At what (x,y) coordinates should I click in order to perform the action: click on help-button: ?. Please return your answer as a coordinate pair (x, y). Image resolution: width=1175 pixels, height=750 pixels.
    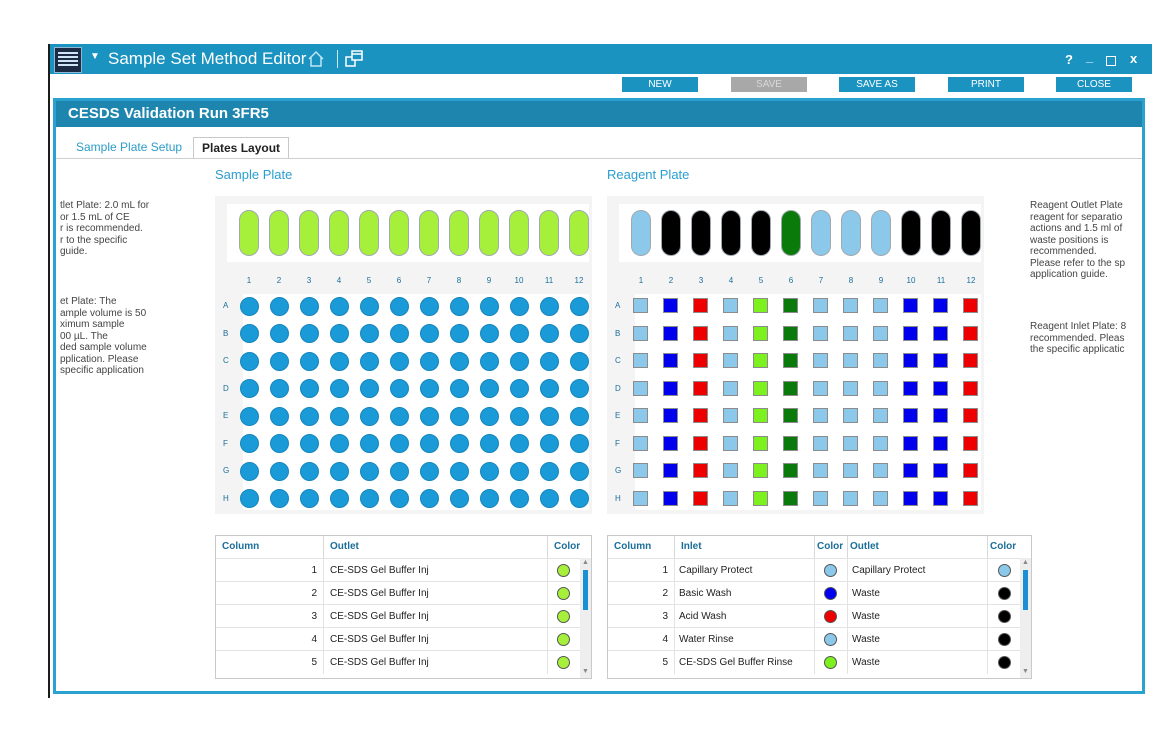
    Looking at the image, I should click on (1069, 59).